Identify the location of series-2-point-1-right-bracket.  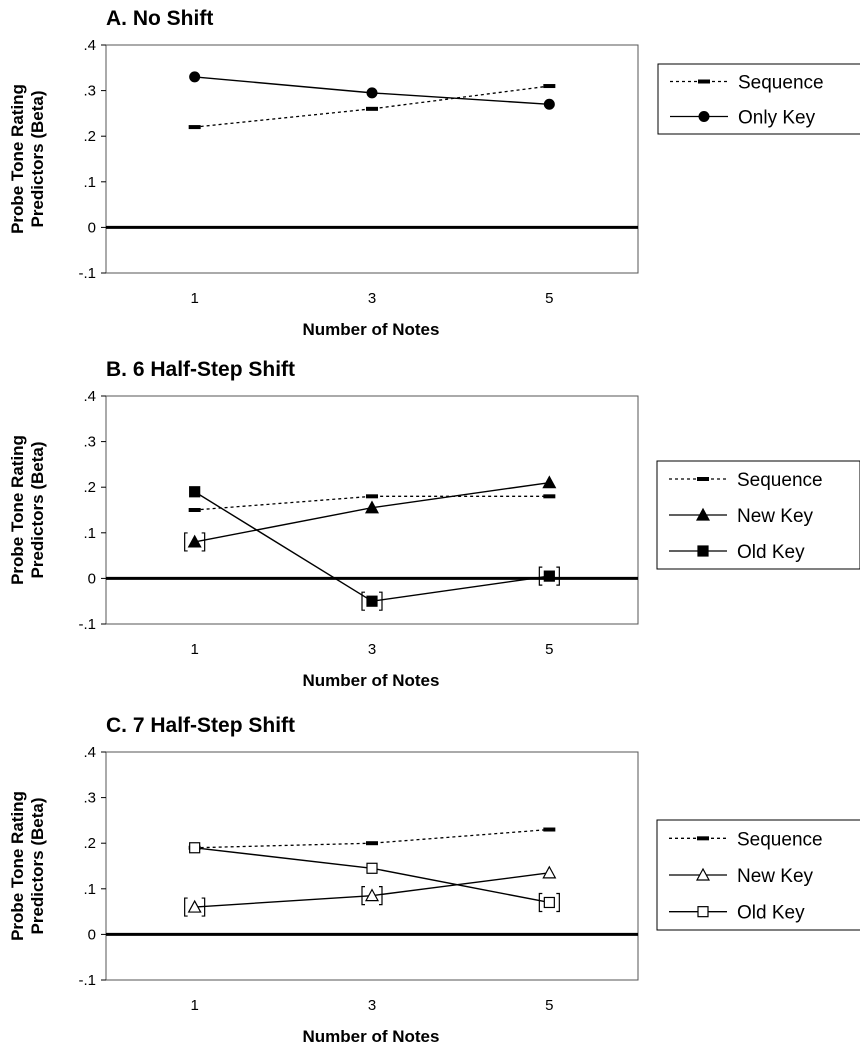
(381, 601).